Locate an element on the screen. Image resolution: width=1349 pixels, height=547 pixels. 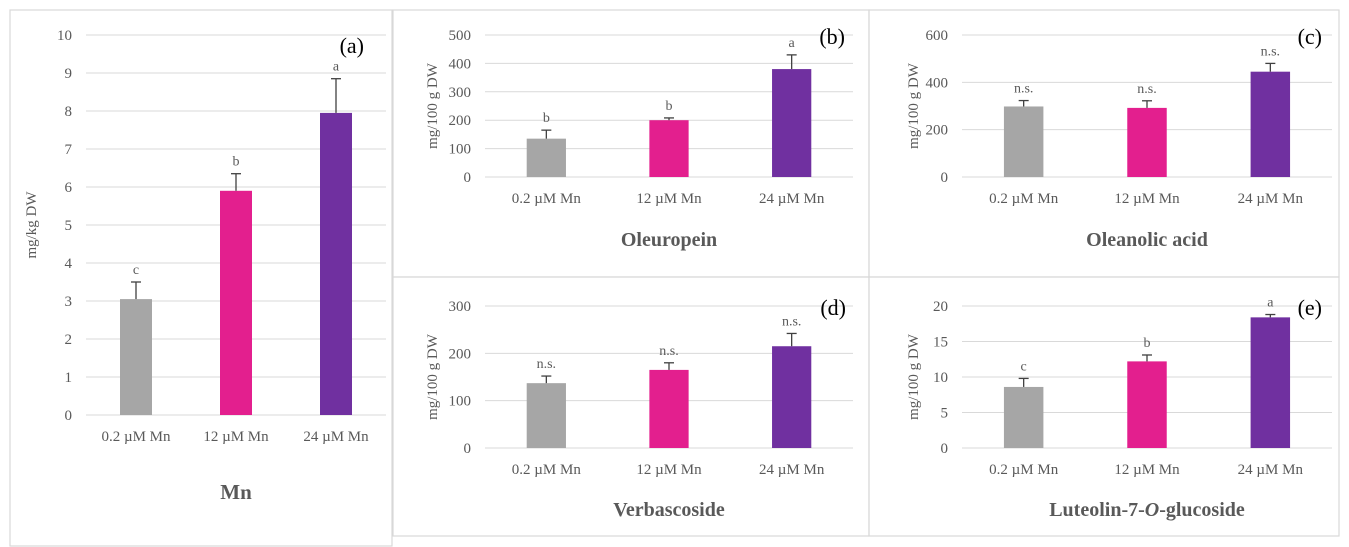
panel-label: (b) is located at coordinates (832, 36).